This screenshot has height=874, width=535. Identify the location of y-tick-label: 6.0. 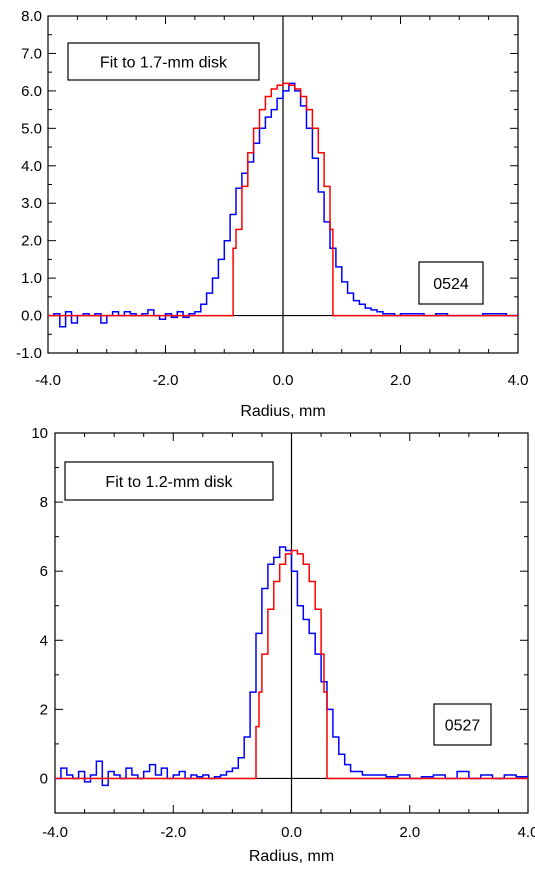
(31, 91).